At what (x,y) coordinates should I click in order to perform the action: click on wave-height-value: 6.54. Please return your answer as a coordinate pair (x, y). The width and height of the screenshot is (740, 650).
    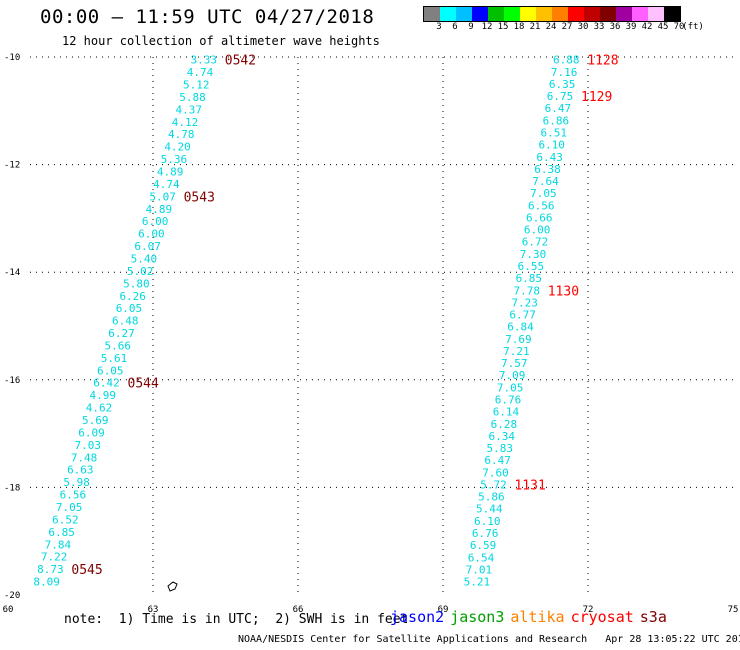
    Looking at the image, I should click on (481, 557).